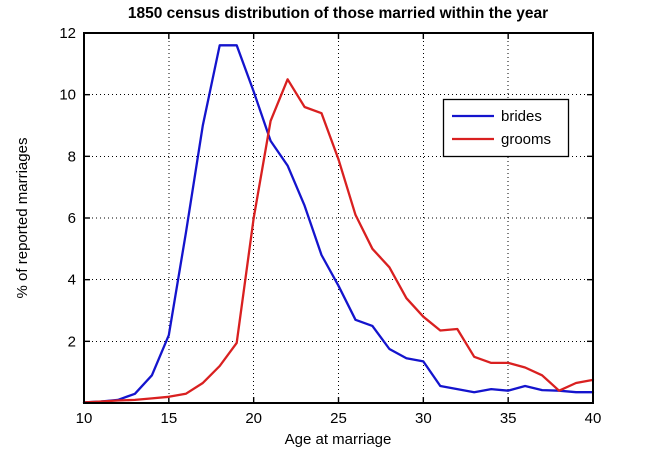 Image resolution: width=653 pixels, height=455 pixels. Describe the element at coordinates (72, 280) in the screenshot. I see `y-tick-label: 4` at that location.